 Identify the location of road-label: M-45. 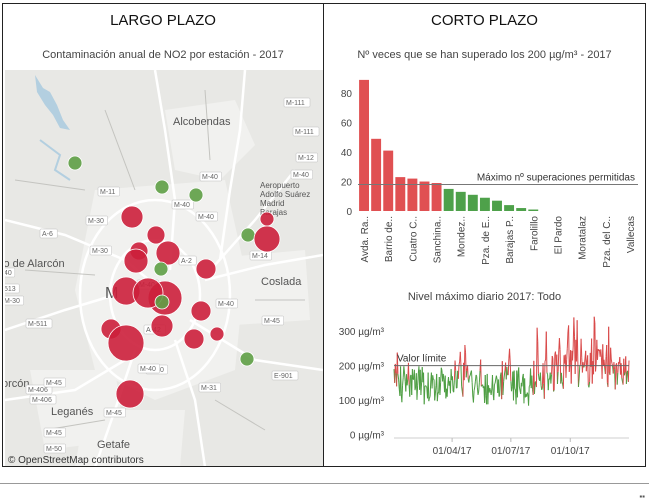
(54, 383).